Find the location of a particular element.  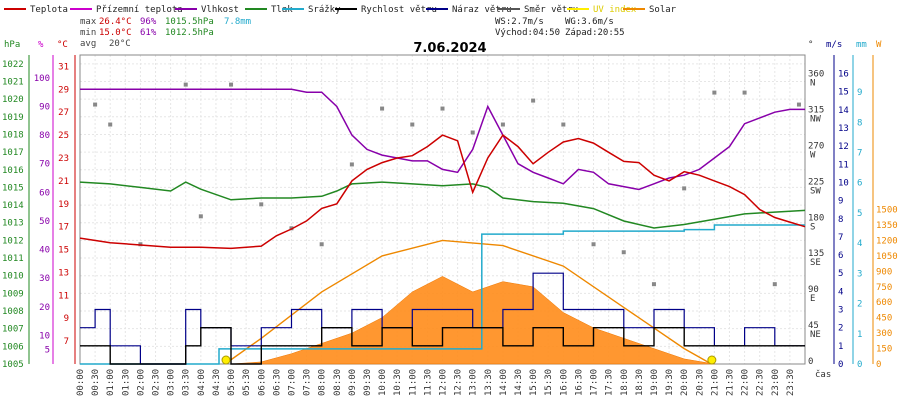

mm-tick: 9 is located at coordinates (859, 93).